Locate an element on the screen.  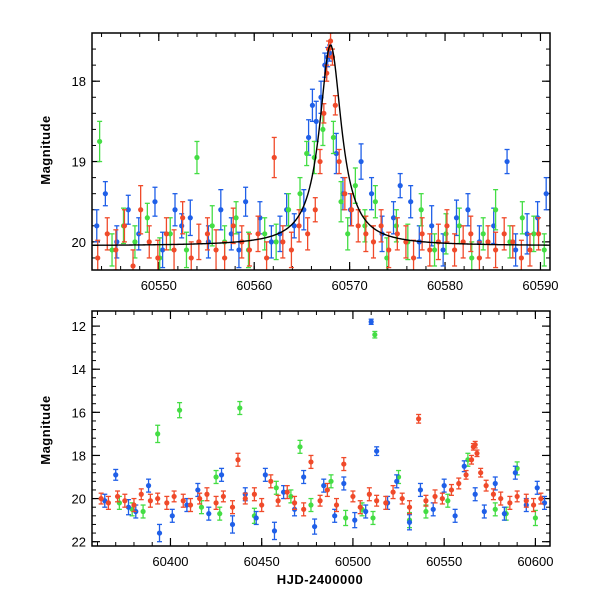
x-tick-label: 60570 is located at coordinates (350, 285).